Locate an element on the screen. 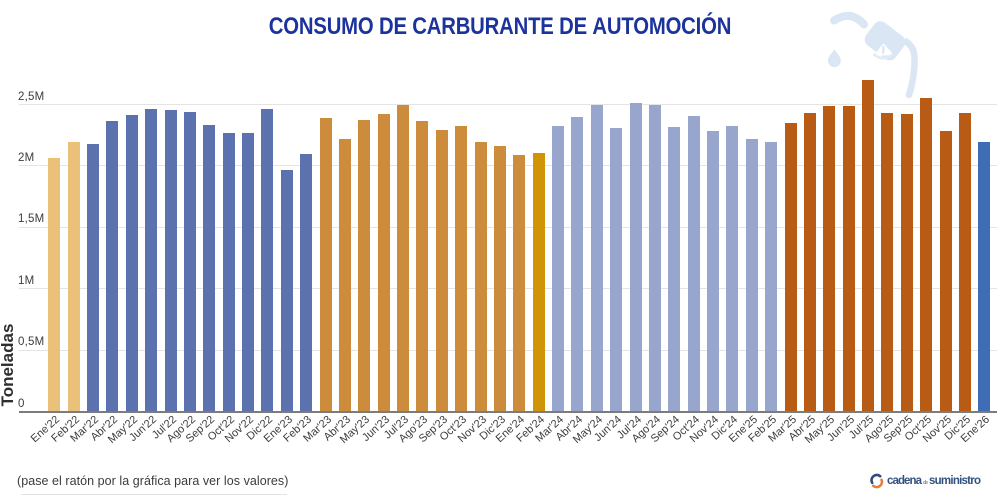  svg-text: de is located at coordinates (925, 483).